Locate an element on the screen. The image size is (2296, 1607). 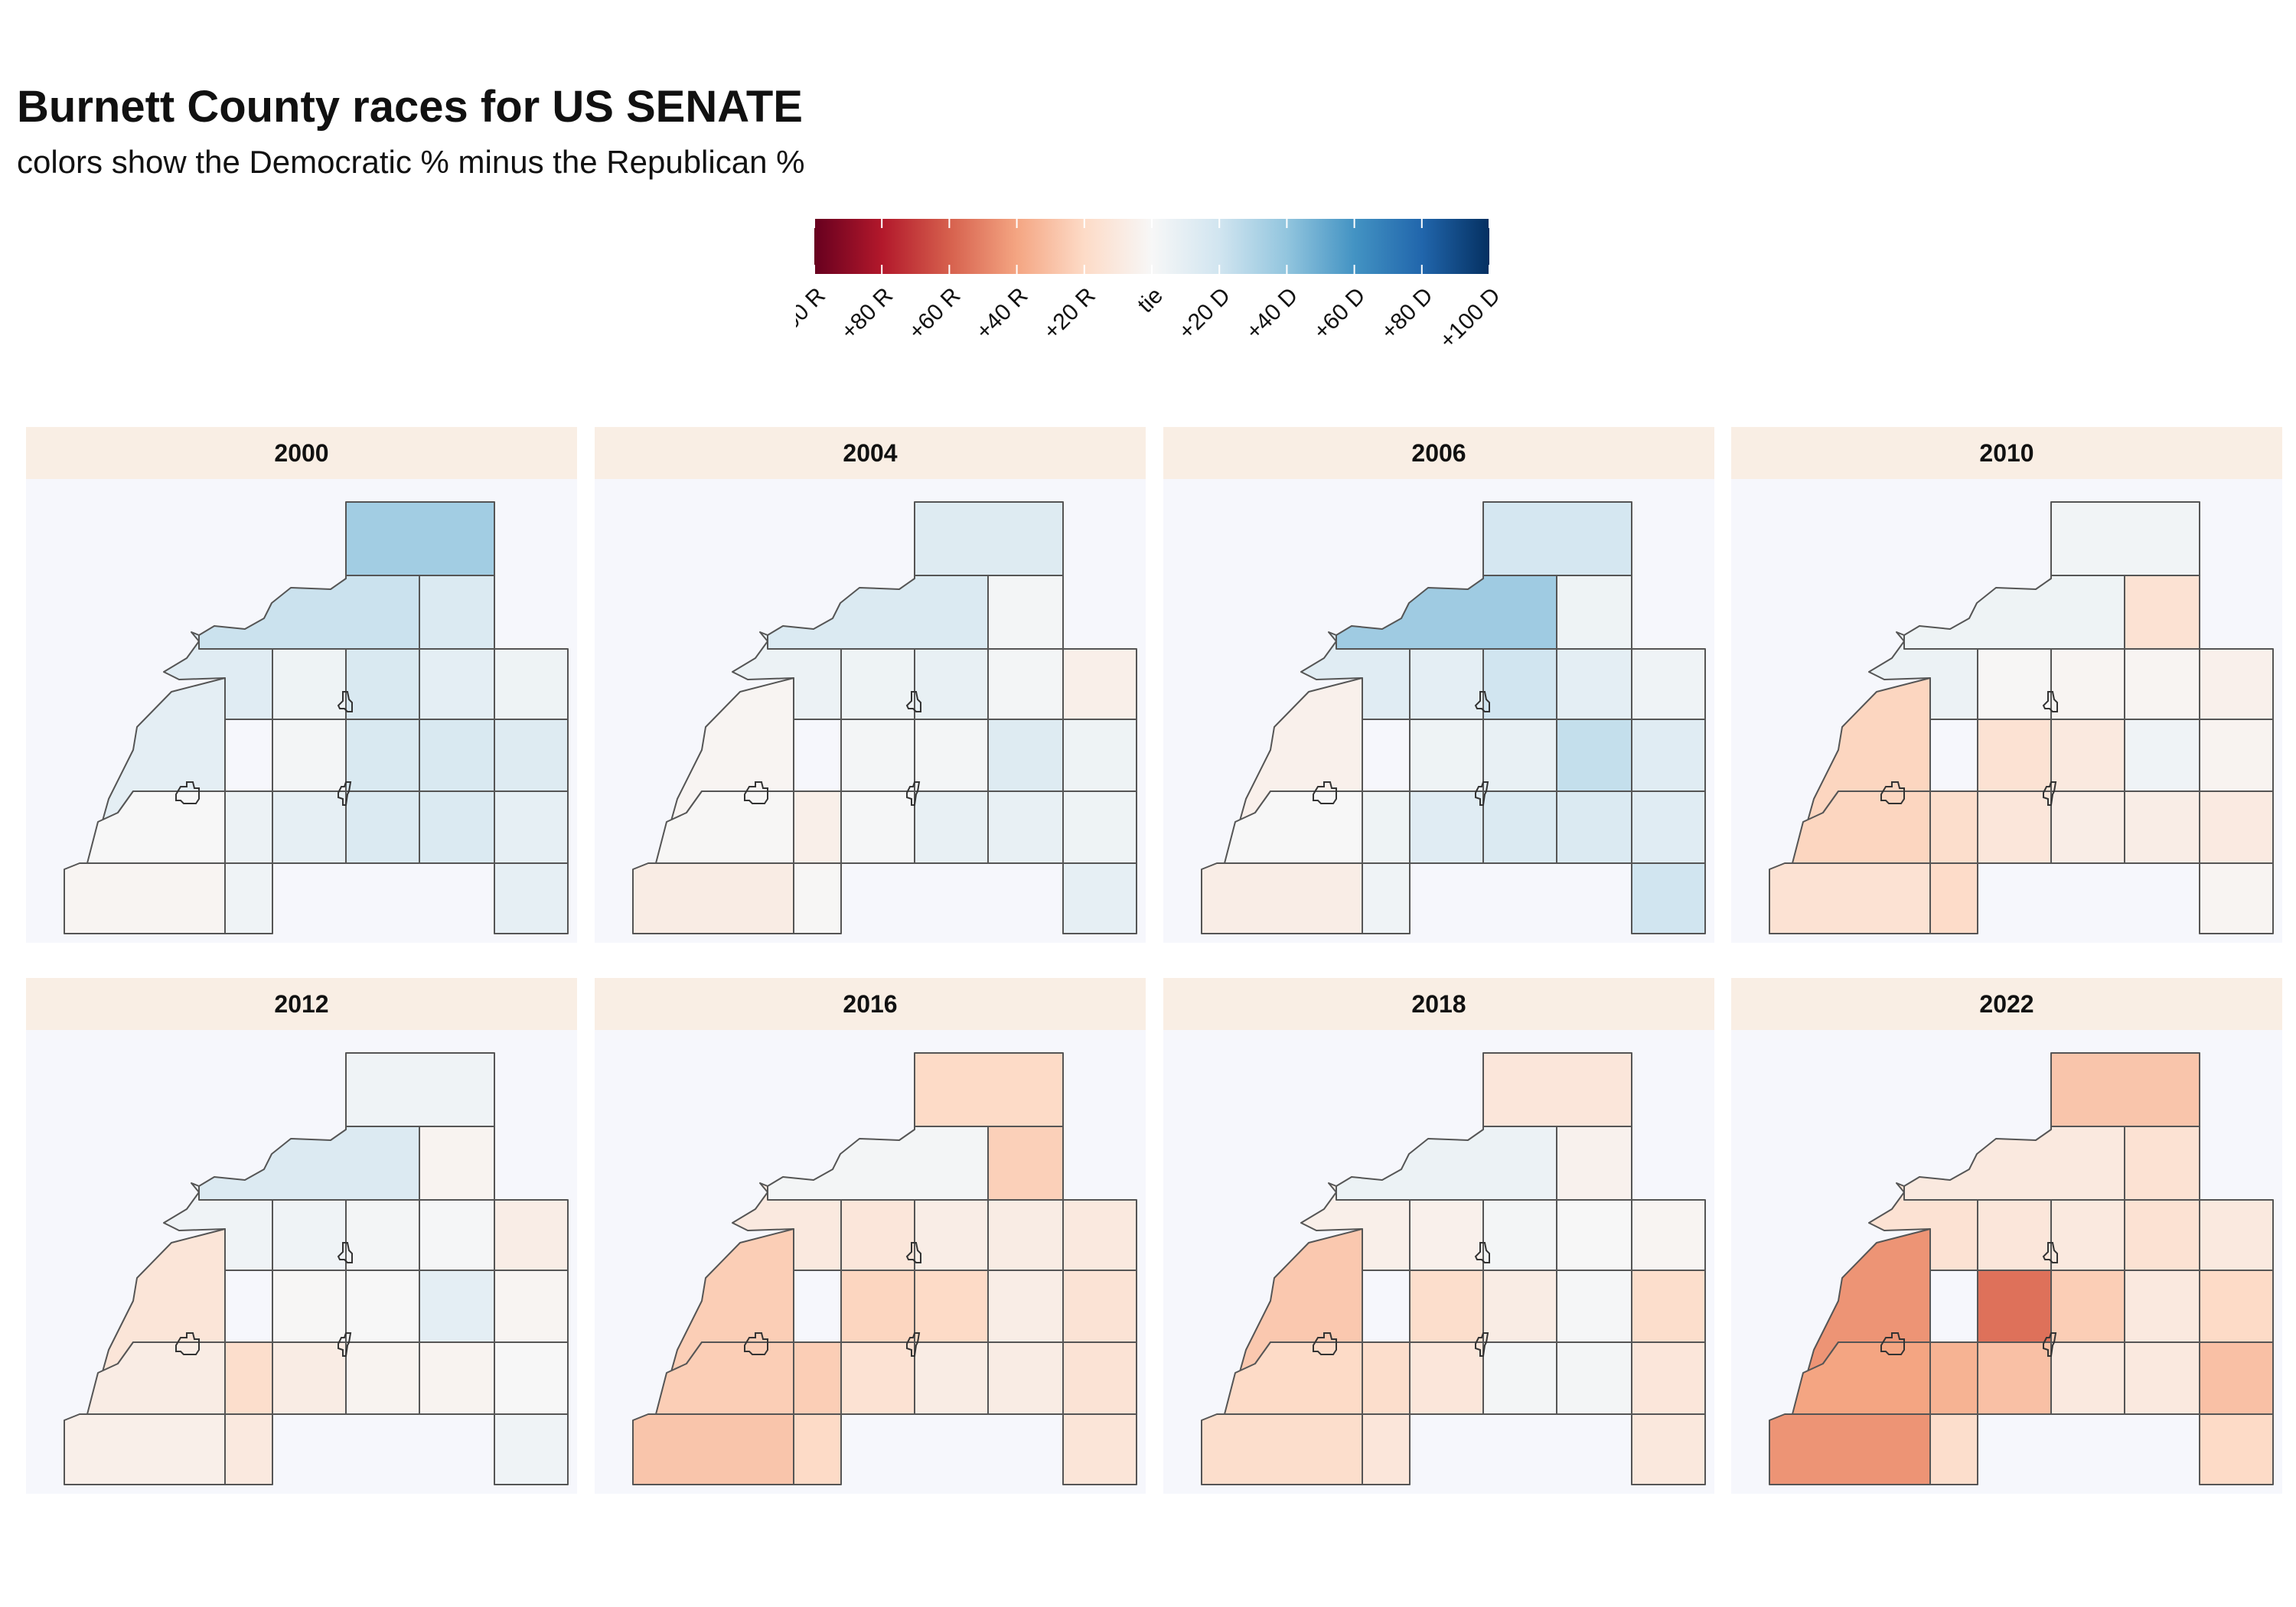
panel-year-label: 2006 is located at coordinates (1438, 452).